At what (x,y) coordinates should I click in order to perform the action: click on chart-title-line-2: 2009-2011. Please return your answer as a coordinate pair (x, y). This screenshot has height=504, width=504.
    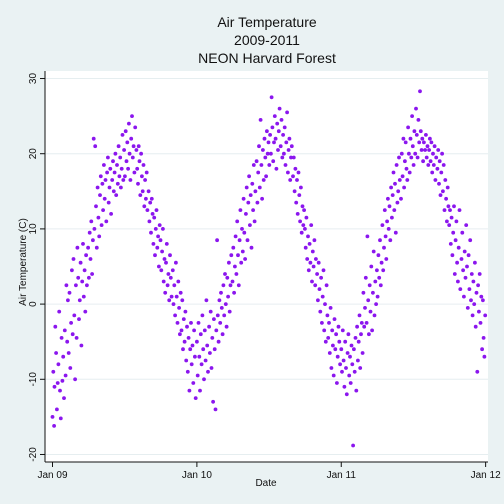
    Looking at the image, I should click on (267, 40).